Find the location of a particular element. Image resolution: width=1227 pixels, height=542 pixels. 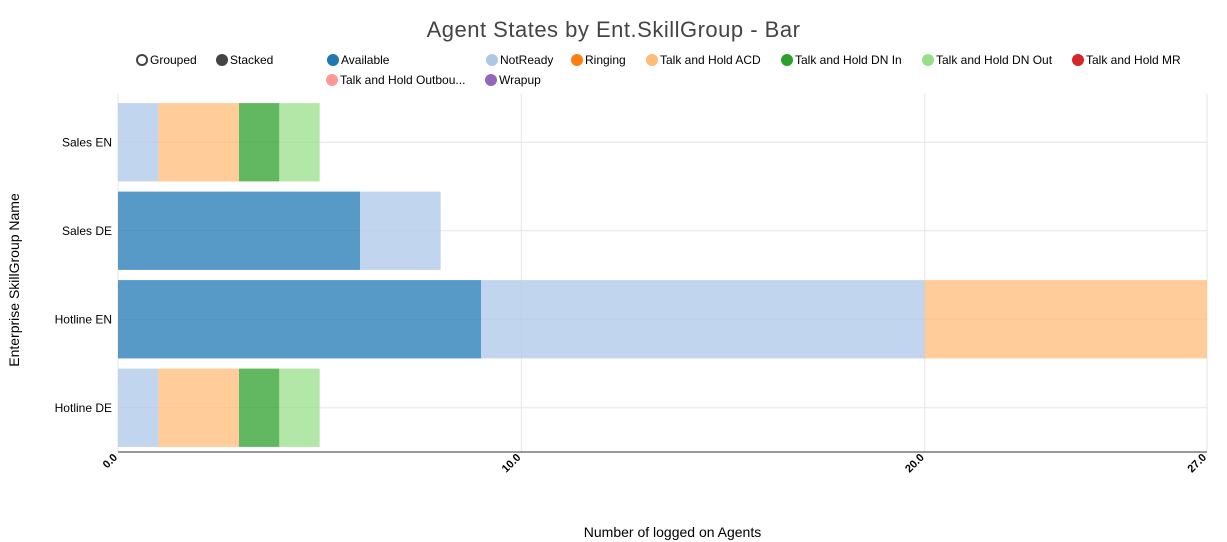

bar-hotline-de-talk-and-hold-dn-out is located at coordinates (299, 407).